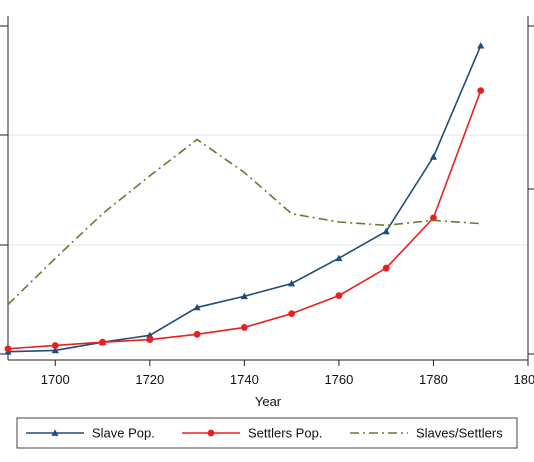 Image resolution: width=534 pixels, height=462 pixels. I want to click on x-axis-title: Year, so click(268, 401).